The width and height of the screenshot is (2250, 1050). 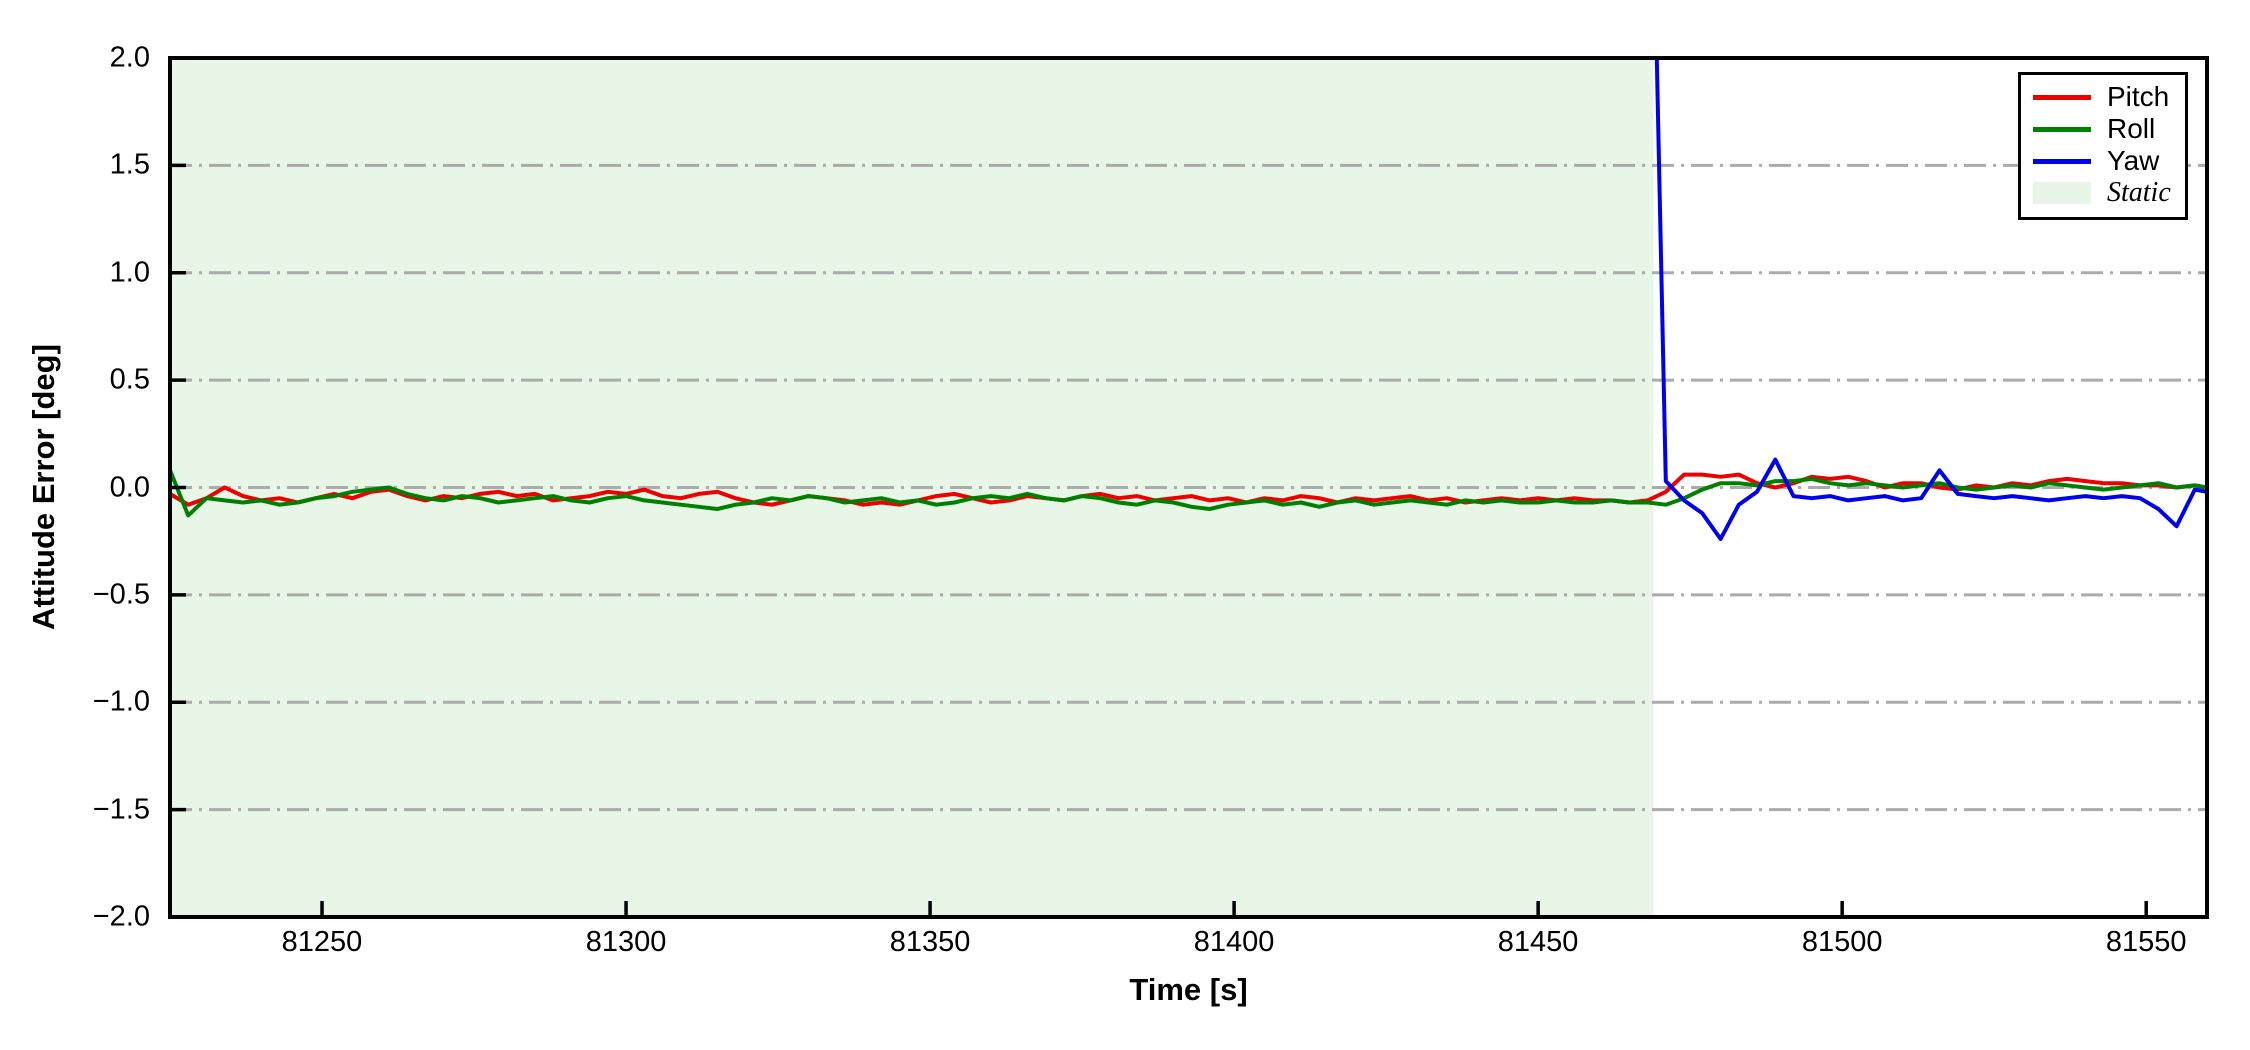 I want to click on y-tick-label: 2.0, so click(x=129, y=57).